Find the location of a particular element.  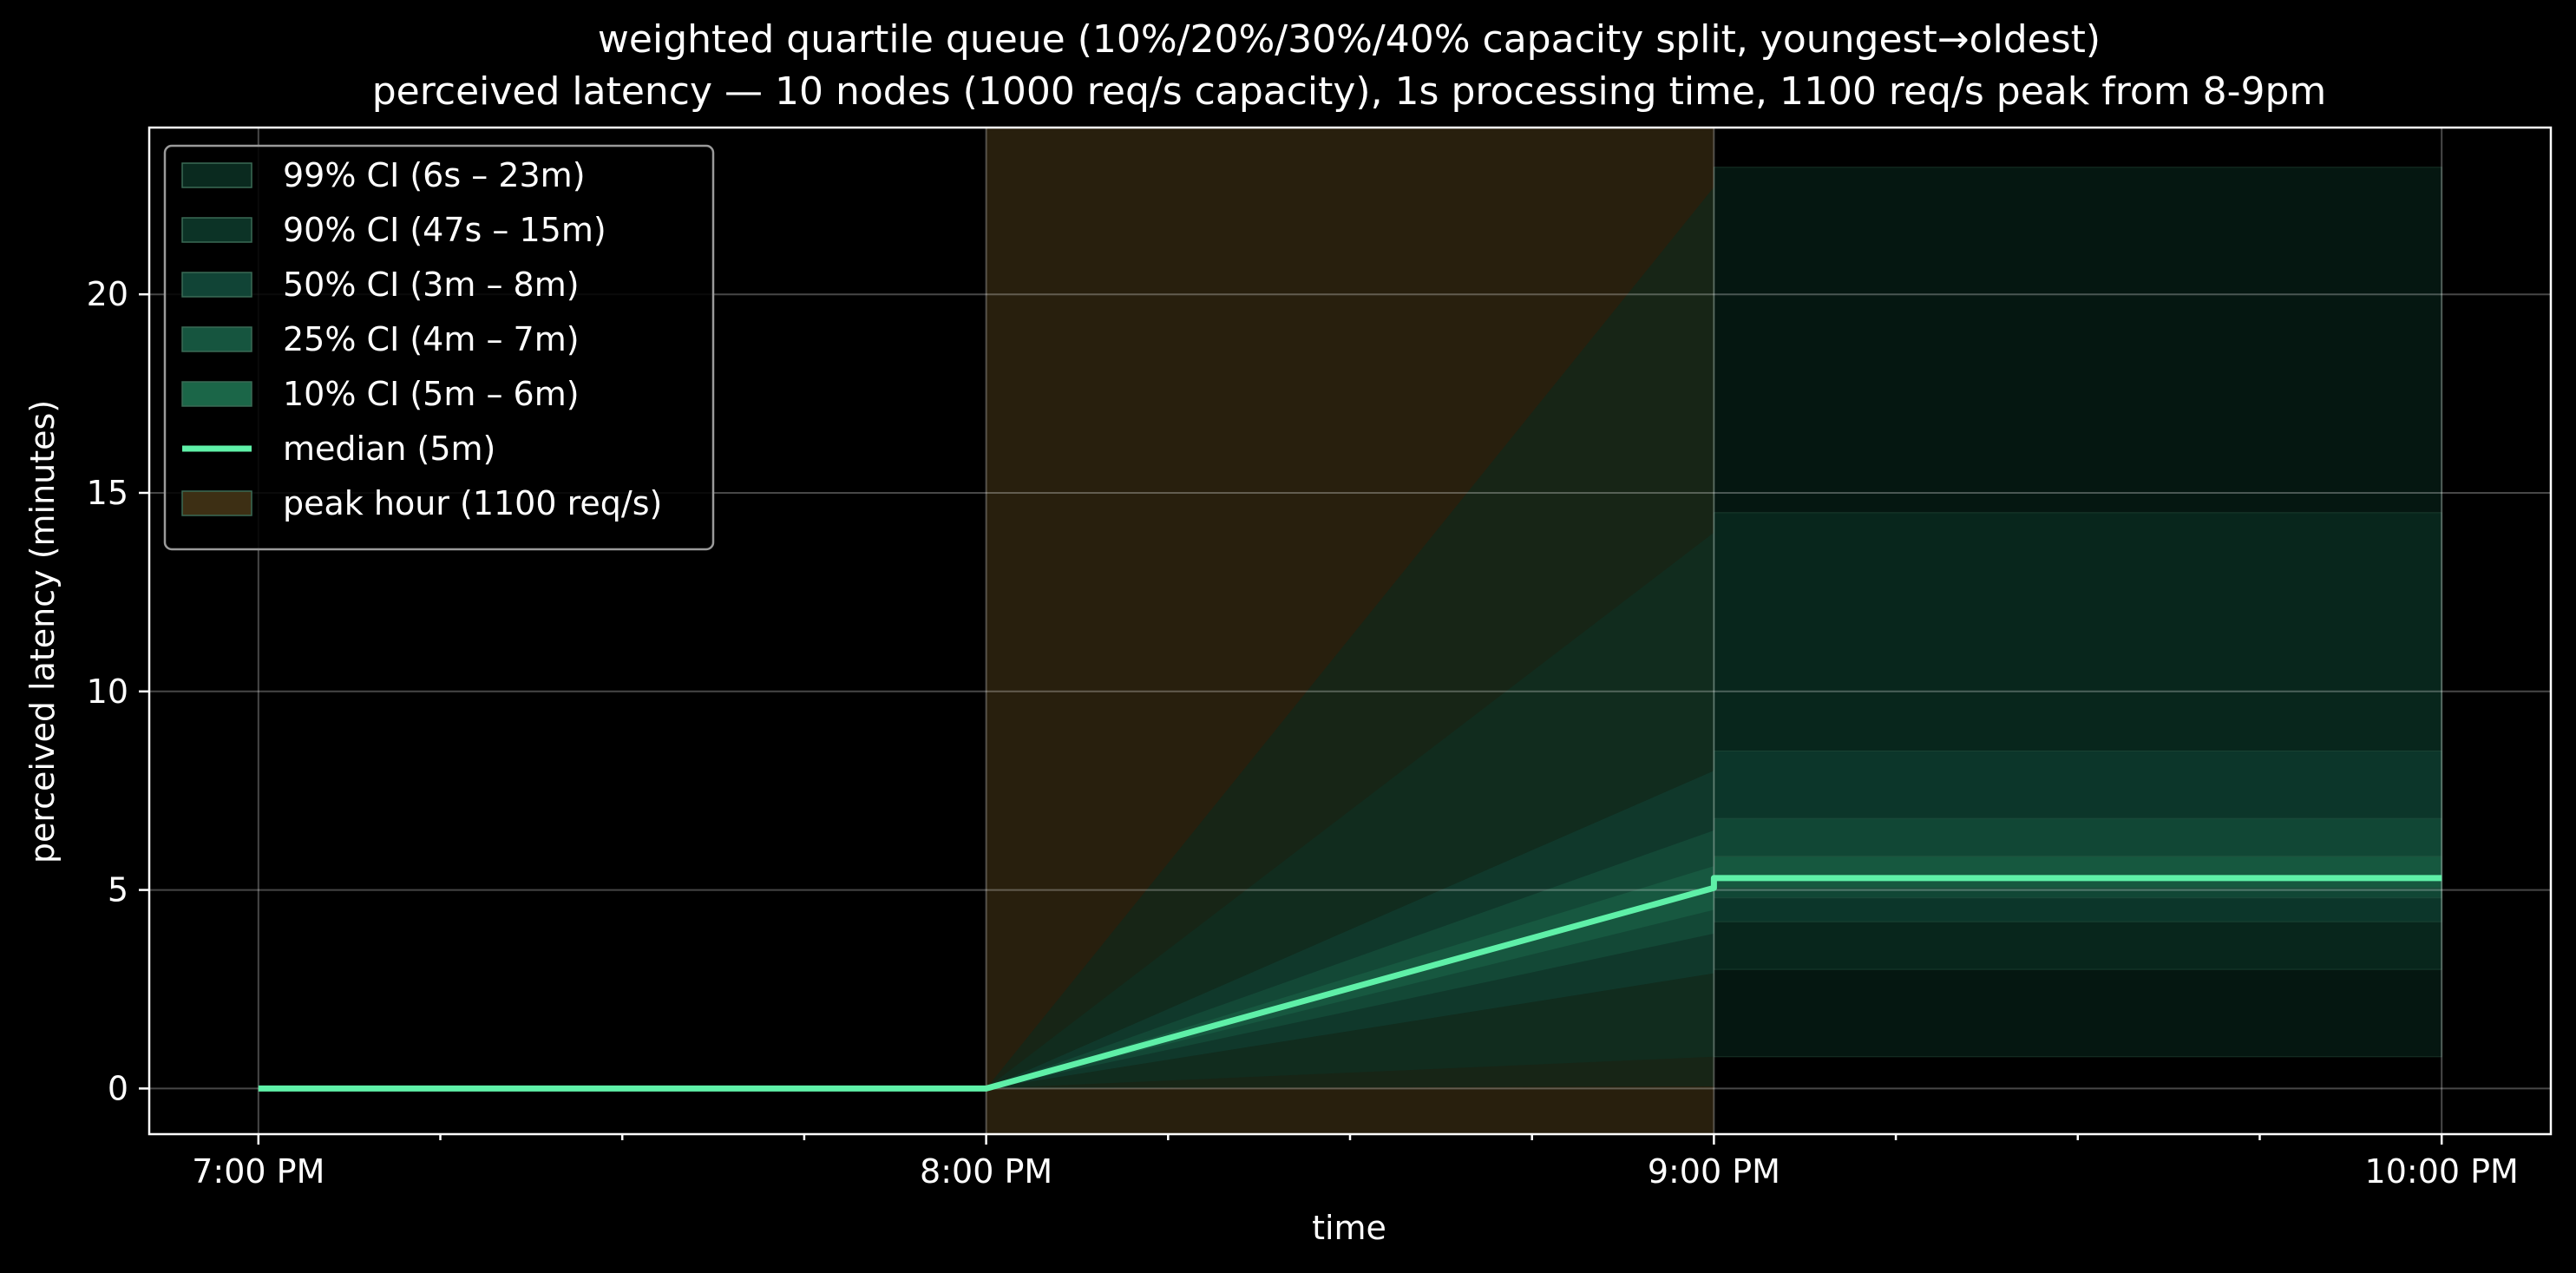

legend-entry-ci-4: 10% CI (5m – 6m) is located at coordinates (431, 394).